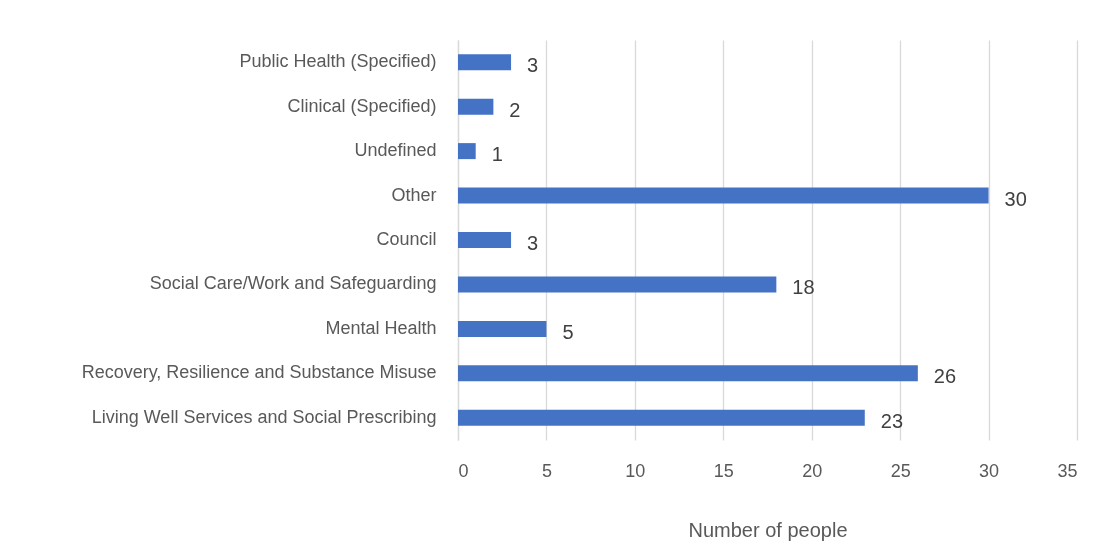 The width and height of the screenshot is (1108, 551). Describe the element at coordinates (812, 470) in the screenshot. I see `x-tick-label: 20` at that location.